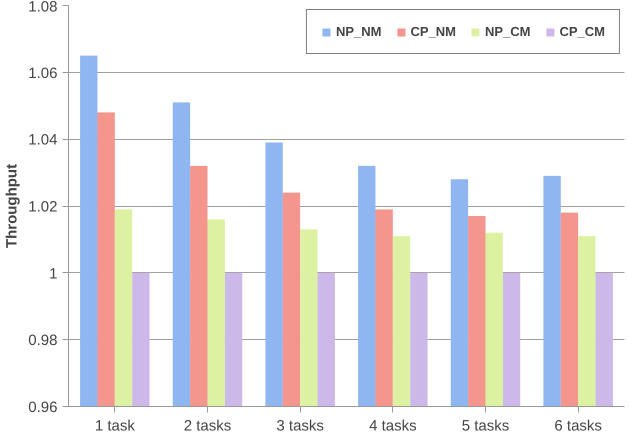  What do you see at coordinates (43, 73) in the screenshot?
I see `y-tick-label: 1.06` at bounding box center [43, 73].